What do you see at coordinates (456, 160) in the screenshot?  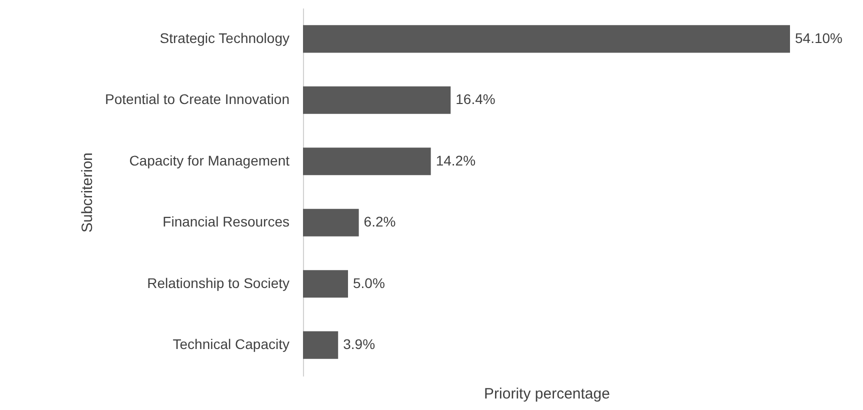 I see `data-label: 14.2%` at bounding box center [456, 160].